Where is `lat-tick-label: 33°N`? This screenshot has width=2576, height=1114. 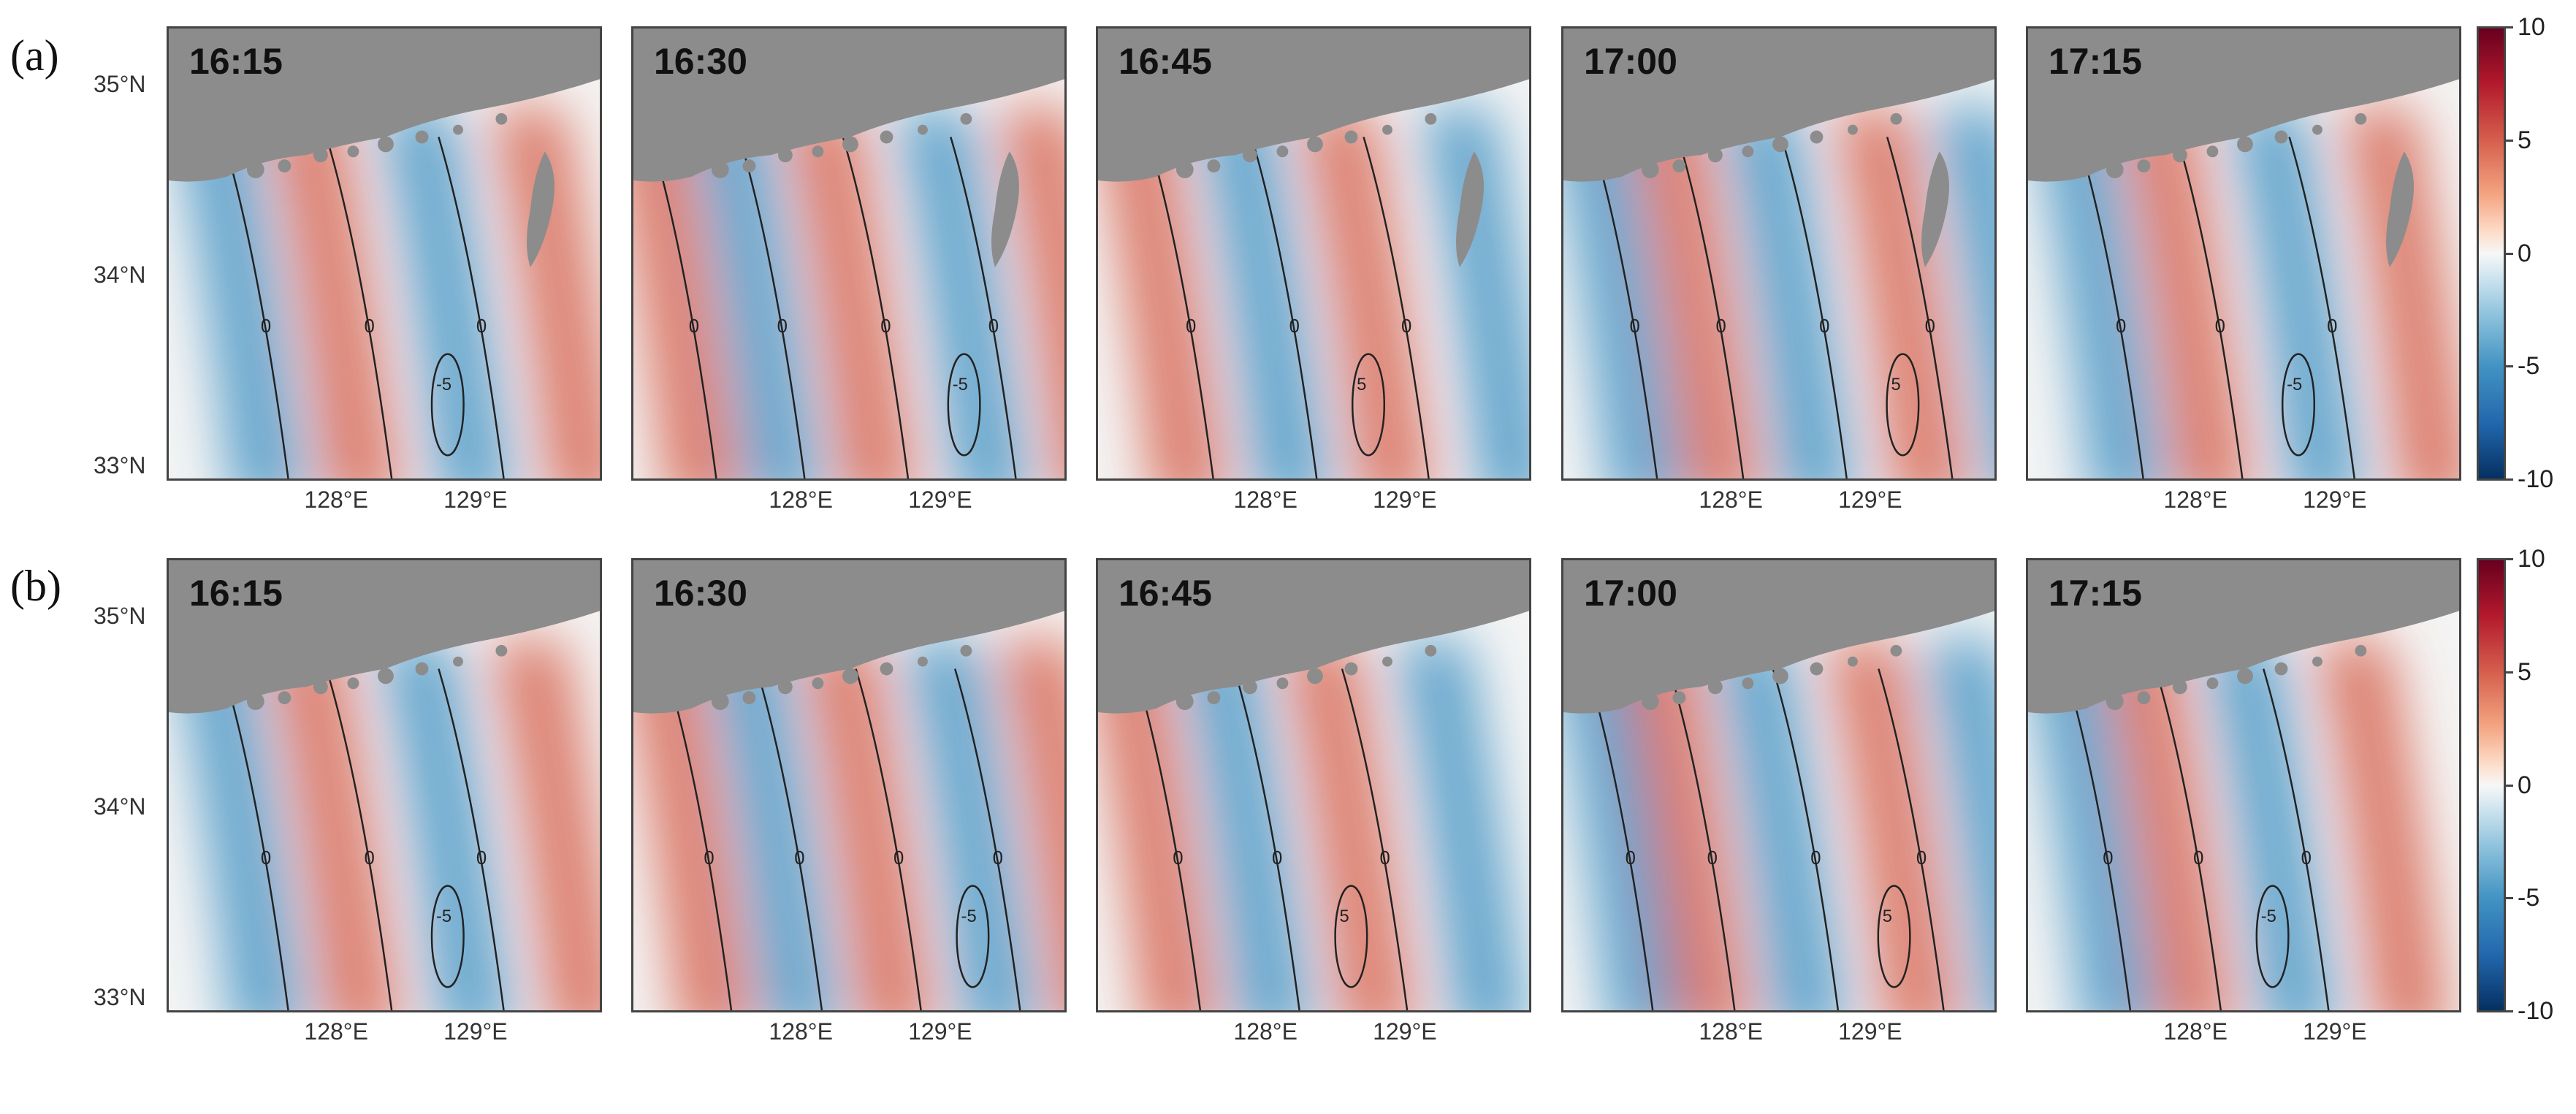
lat-tick-label: 33°N is located at coordinates (120, 998).